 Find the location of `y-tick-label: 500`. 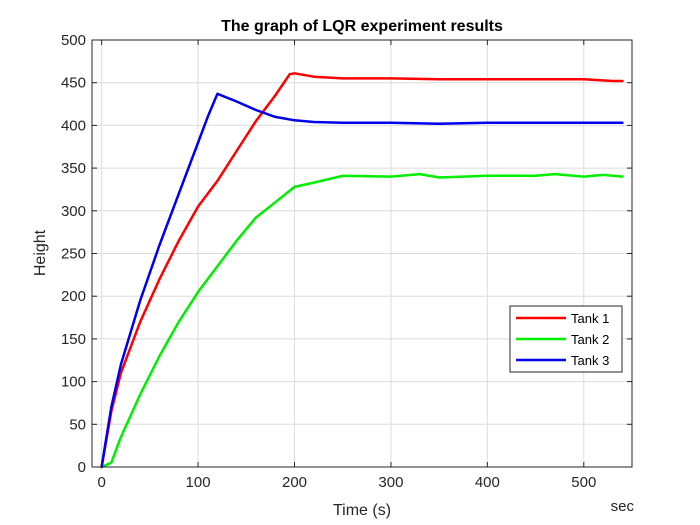

y-tick-label: 500 is located at coordinates (73, 40).